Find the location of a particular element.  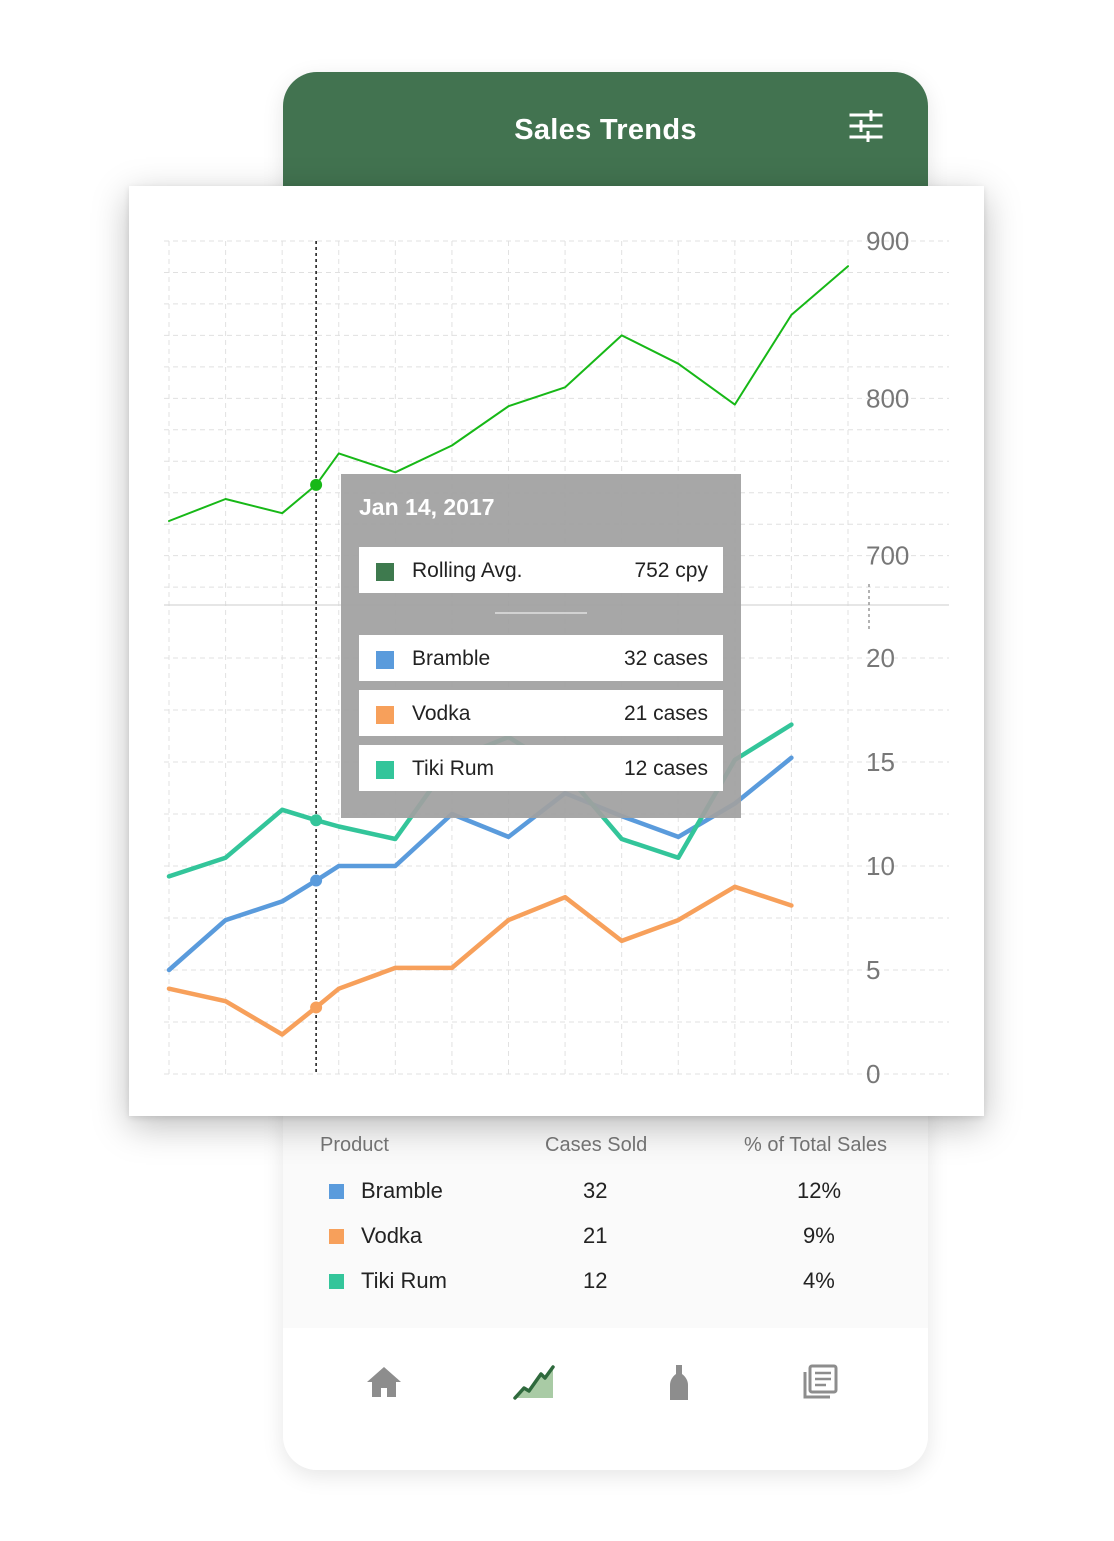

bottom-nav is located at coordinates (605, 1399).